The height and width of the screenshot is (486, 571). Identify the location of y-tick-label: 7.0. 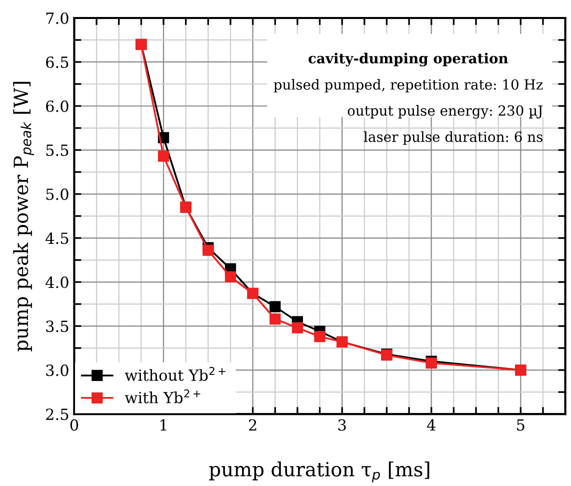
(57, 18).